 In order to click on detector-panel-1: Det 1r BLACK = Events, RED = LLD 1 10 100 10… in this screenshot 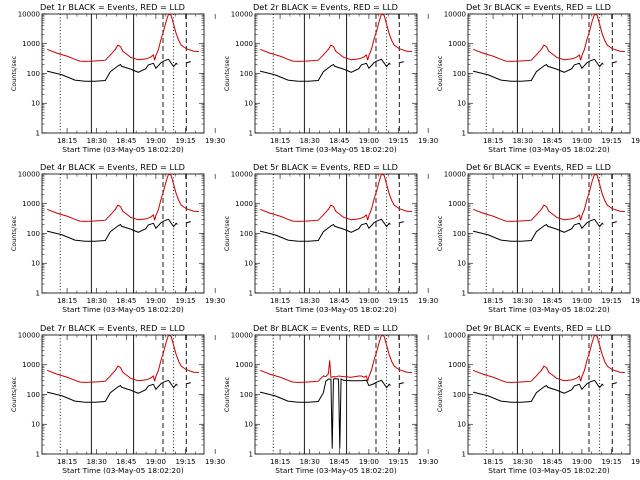, I will do `click(117, 78)`.